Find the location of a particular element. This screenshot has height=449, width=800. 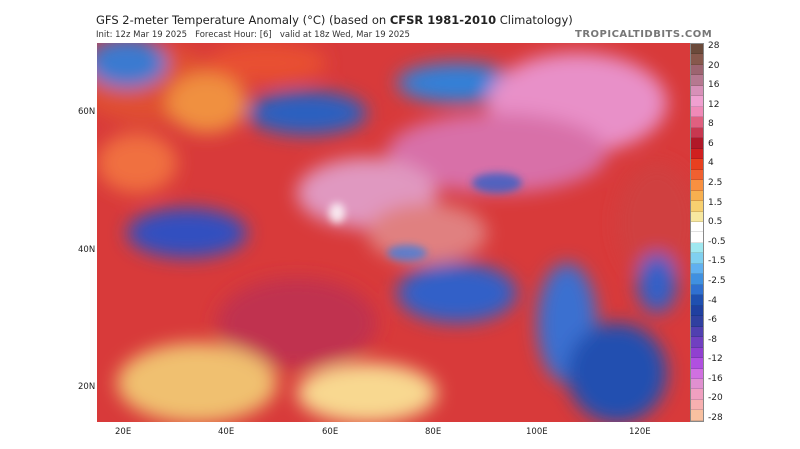

colorbar-label: 2.5 is located at coordinates (715, 183).